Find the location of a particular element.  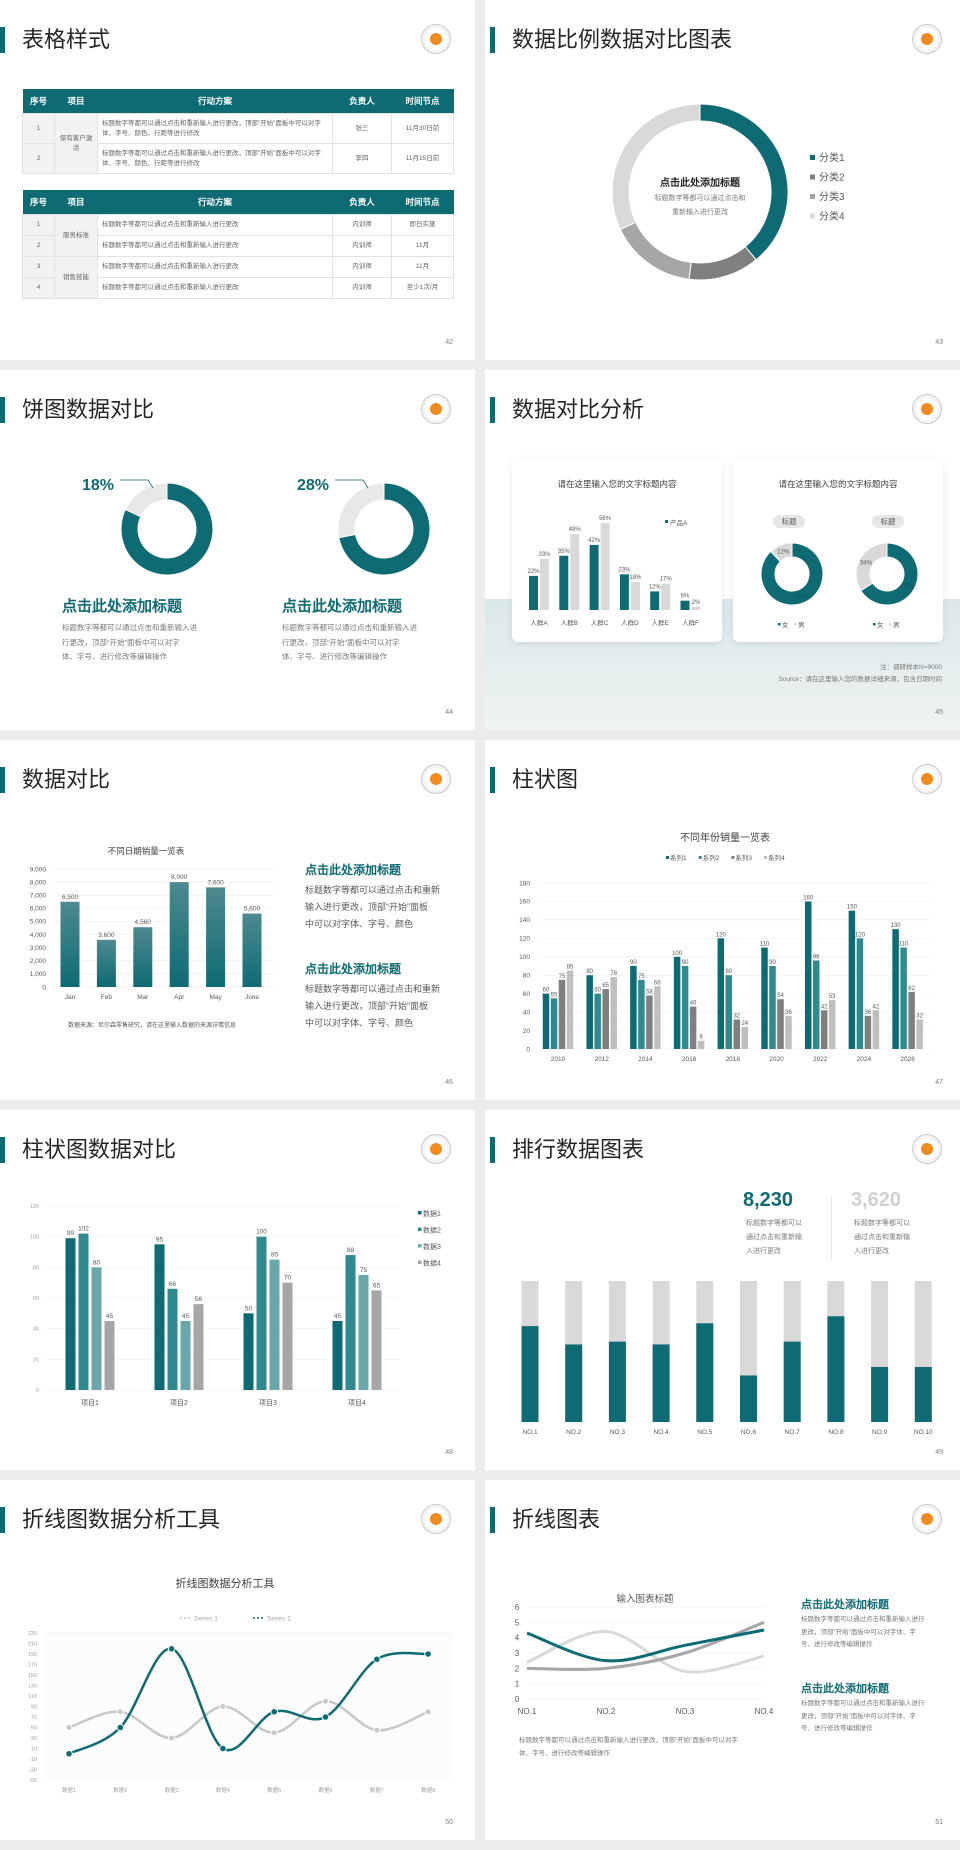

text-line: 中可以对字体、字号、颜色 is located at coordinates (359, 1023).